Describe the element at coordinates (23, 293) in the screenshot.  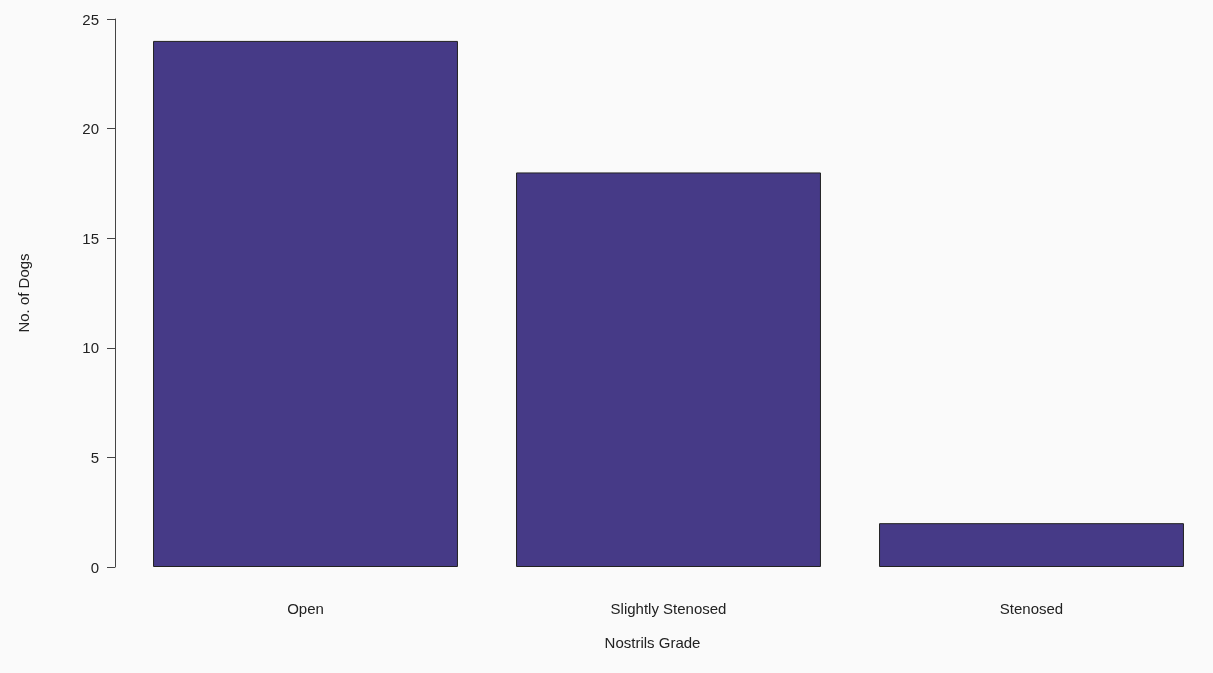
I see `y-axis-title: No. of Dogs` at that location.